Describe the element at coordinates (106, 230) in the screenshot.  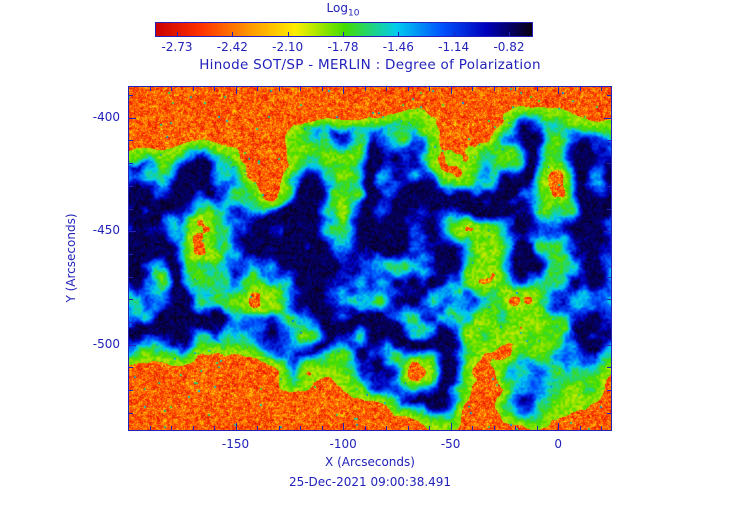
I see `y-tick-label: -450` at that location.